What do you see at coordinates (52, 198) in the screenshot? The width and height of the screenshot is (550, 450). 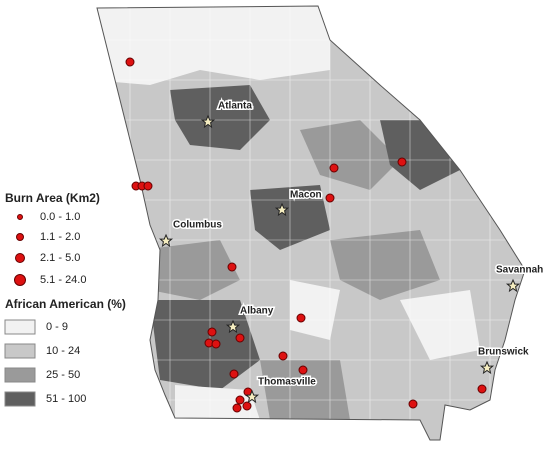 I see `legend-title: Burn Area (Km2)` at bounding box center [52, 198].